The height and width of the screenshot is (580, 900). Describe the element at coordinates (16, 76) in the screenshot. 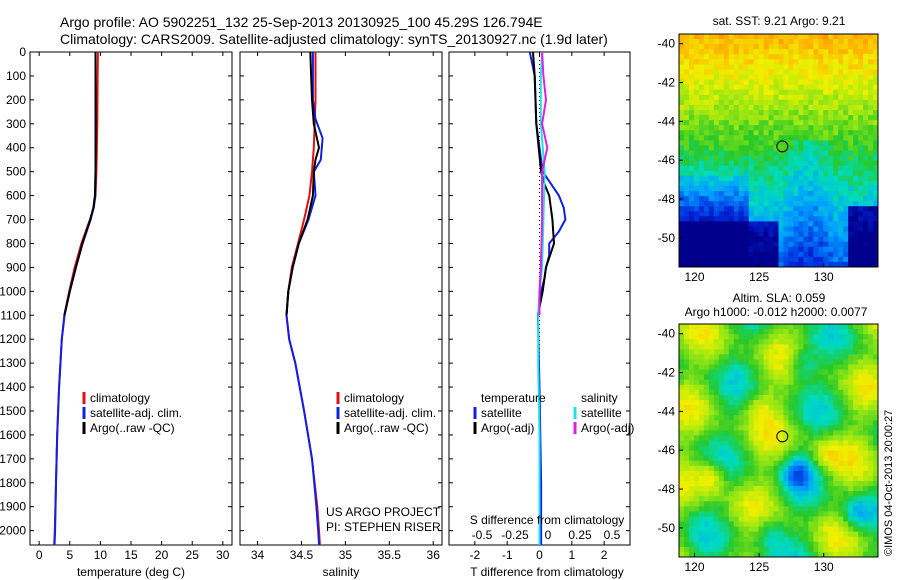

I see `depth-tick-label: 100` at that location.